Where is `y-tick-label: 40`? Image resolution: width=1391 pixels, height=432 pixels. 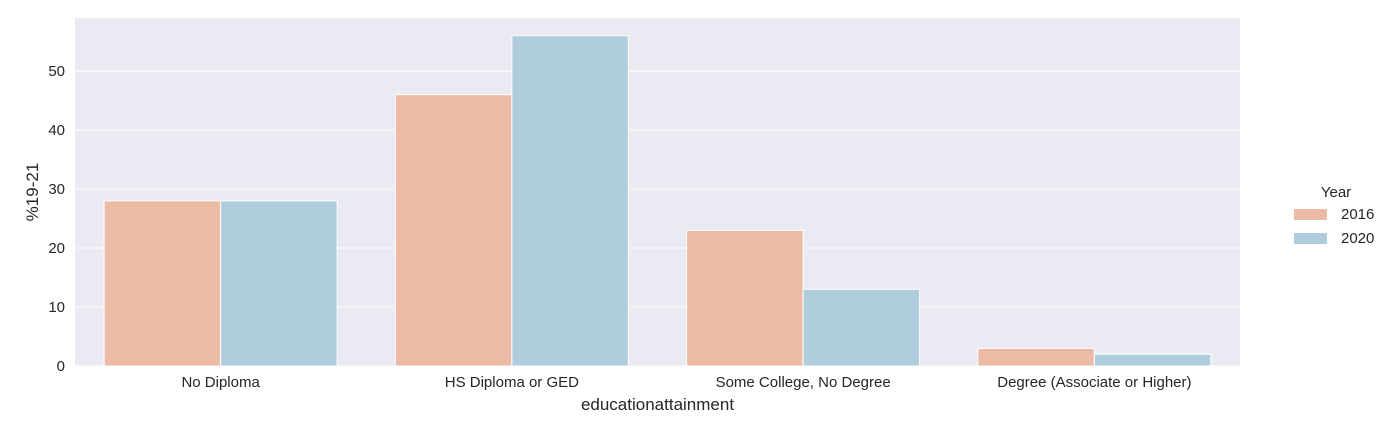 y-tick-label: 40 is located at coordinates (56, 130).